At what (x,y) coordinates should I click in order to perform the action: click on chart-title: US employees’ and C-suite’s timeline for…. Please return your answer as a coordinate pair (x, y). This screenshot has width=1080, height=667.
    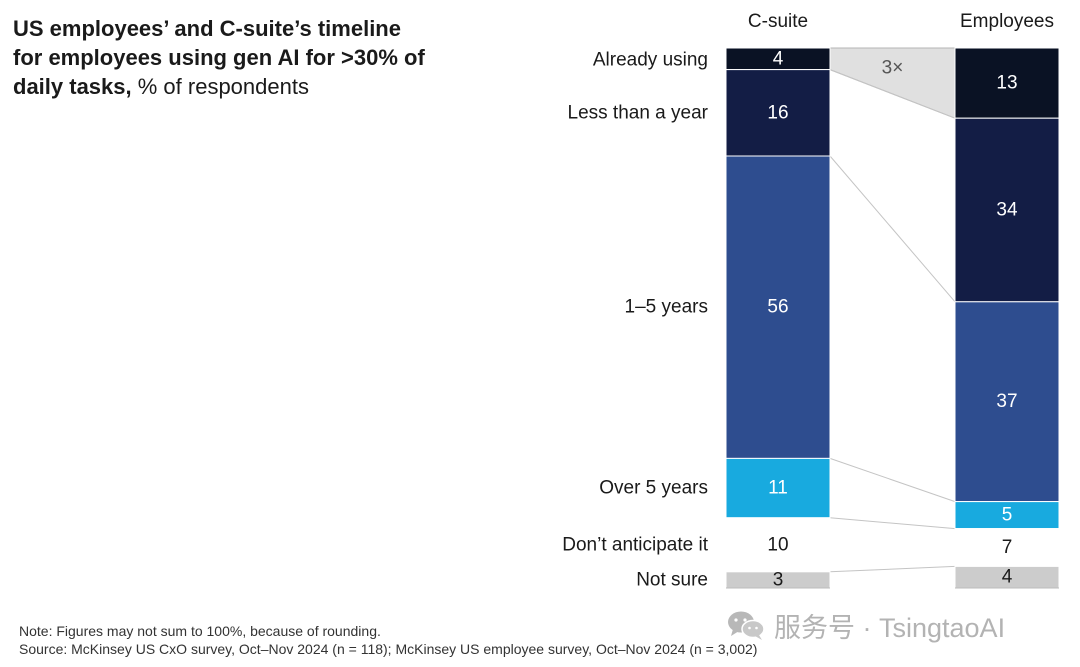
    Looking at the image, I should click on (223, 57).